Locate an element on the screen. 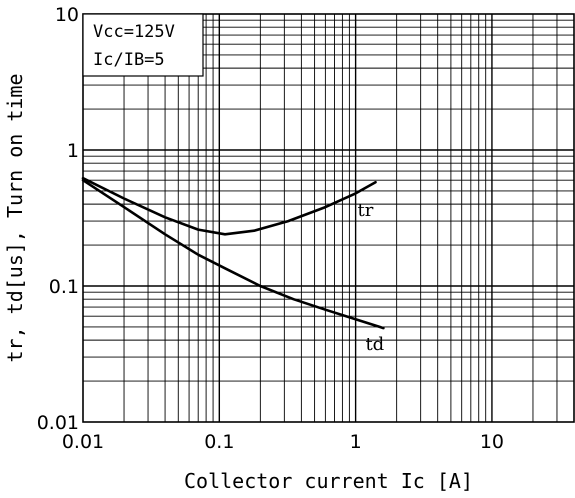 Image resolution: width=575 pixels, height=498 pixels. condition-vcc: Vcc=125V is located at coordinates (134, 32).